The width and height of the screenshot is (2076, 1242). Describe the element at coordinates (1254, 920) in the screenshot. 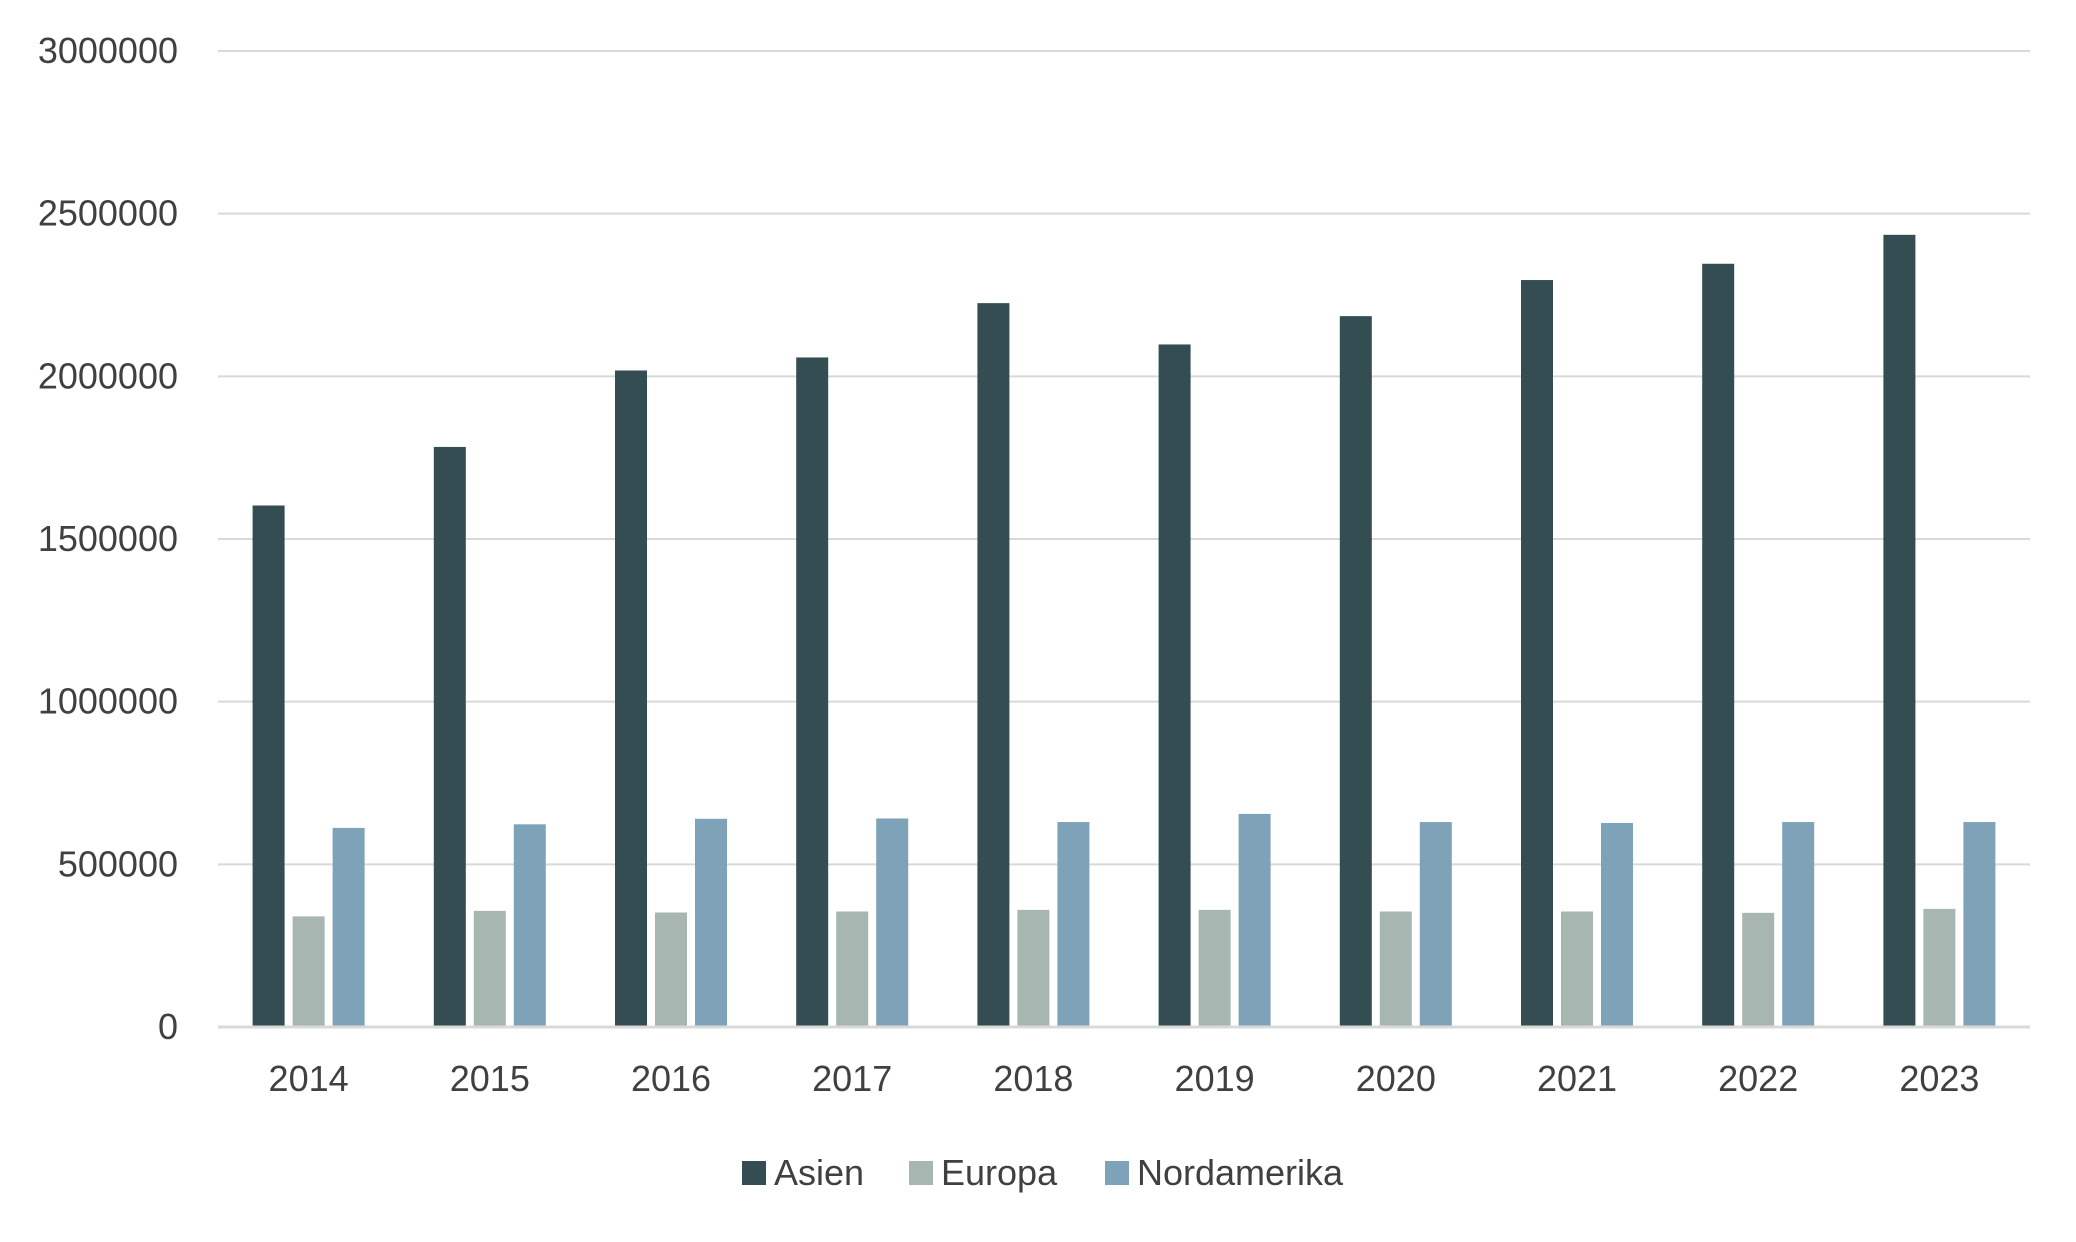

I see `bar-nordamerika-2019` at that location.